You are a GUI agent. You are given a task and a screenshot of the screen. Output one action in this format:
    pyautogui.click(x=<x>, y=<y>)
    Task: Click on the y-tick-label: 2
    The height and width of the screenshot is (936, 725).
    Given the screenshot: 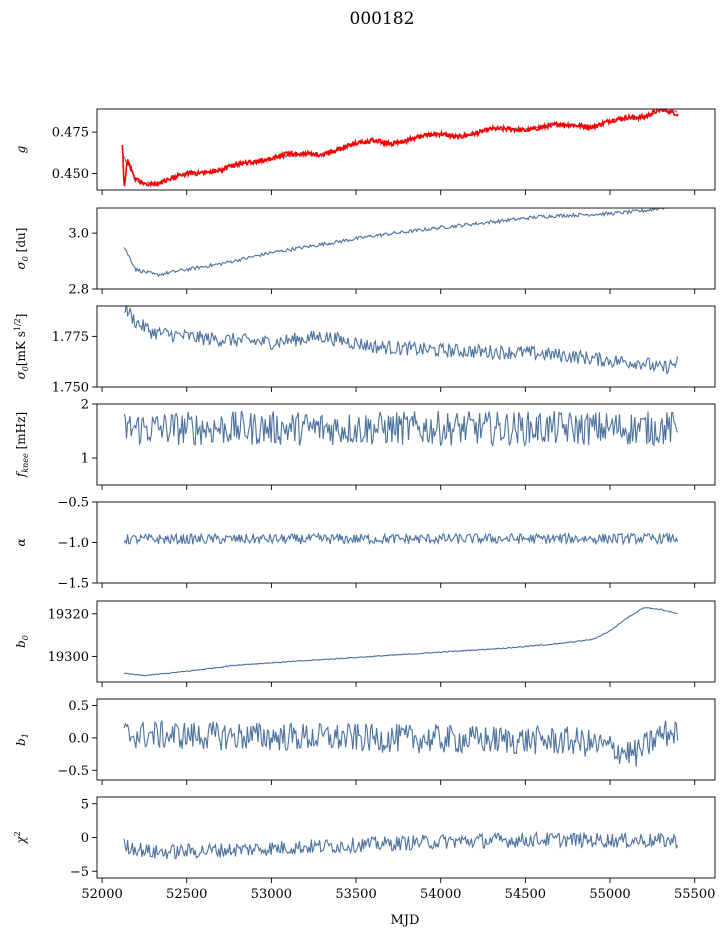 What is the action you would take?
    pyautogui.click(x=85, y=405)
    